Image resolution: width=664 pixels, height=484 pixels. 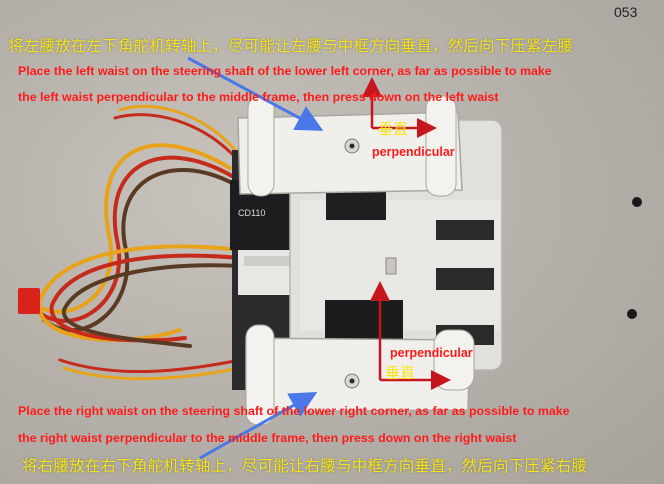 What do you see at coordinates (431, 353) in the screenshot?
I see `lower-perpendicular-label-english: perpendicular` at bounding box center [431, 353].